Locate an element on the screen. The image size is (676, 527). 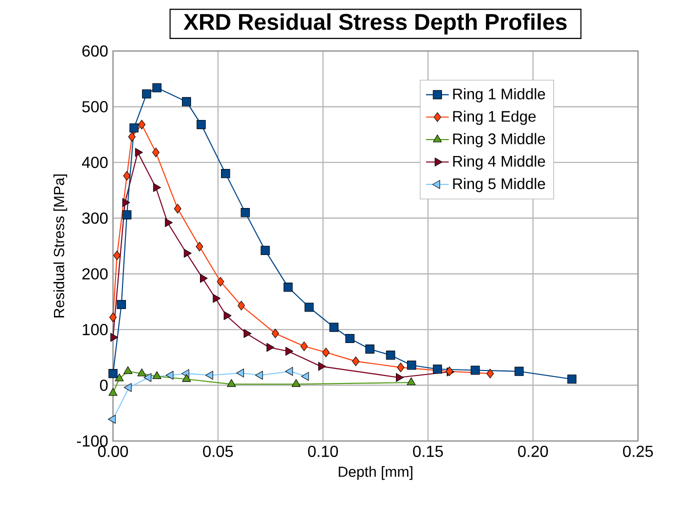
y-tick-label: 300 is located at coordinates (95, 218).